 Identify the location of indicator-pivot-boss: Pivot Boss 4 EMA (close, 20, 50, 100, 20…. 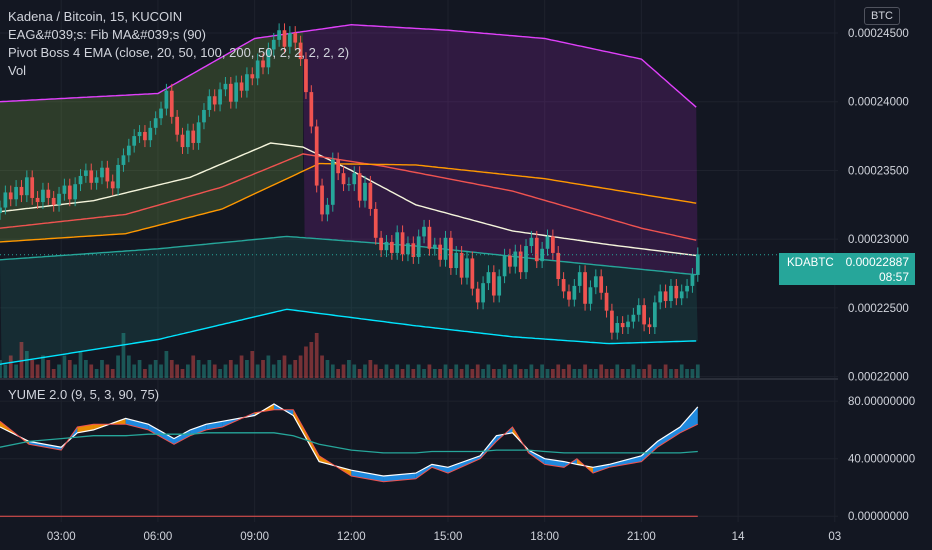
(179, 52).